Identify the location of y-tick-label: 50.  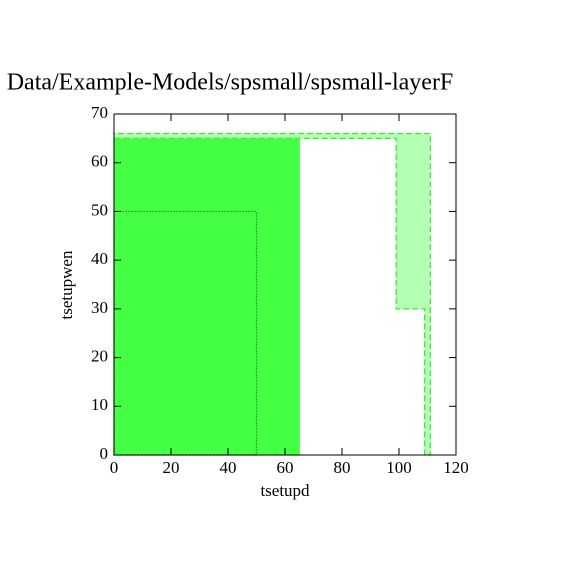
(99, 209).